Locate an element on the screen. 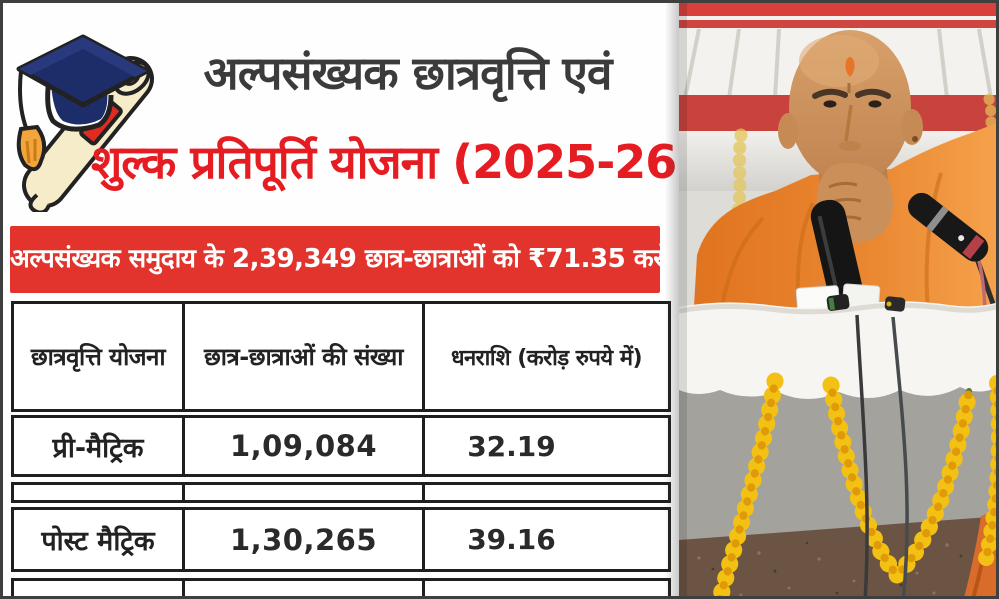  amount-value: 39.16 is located at coordinates (511, 539).